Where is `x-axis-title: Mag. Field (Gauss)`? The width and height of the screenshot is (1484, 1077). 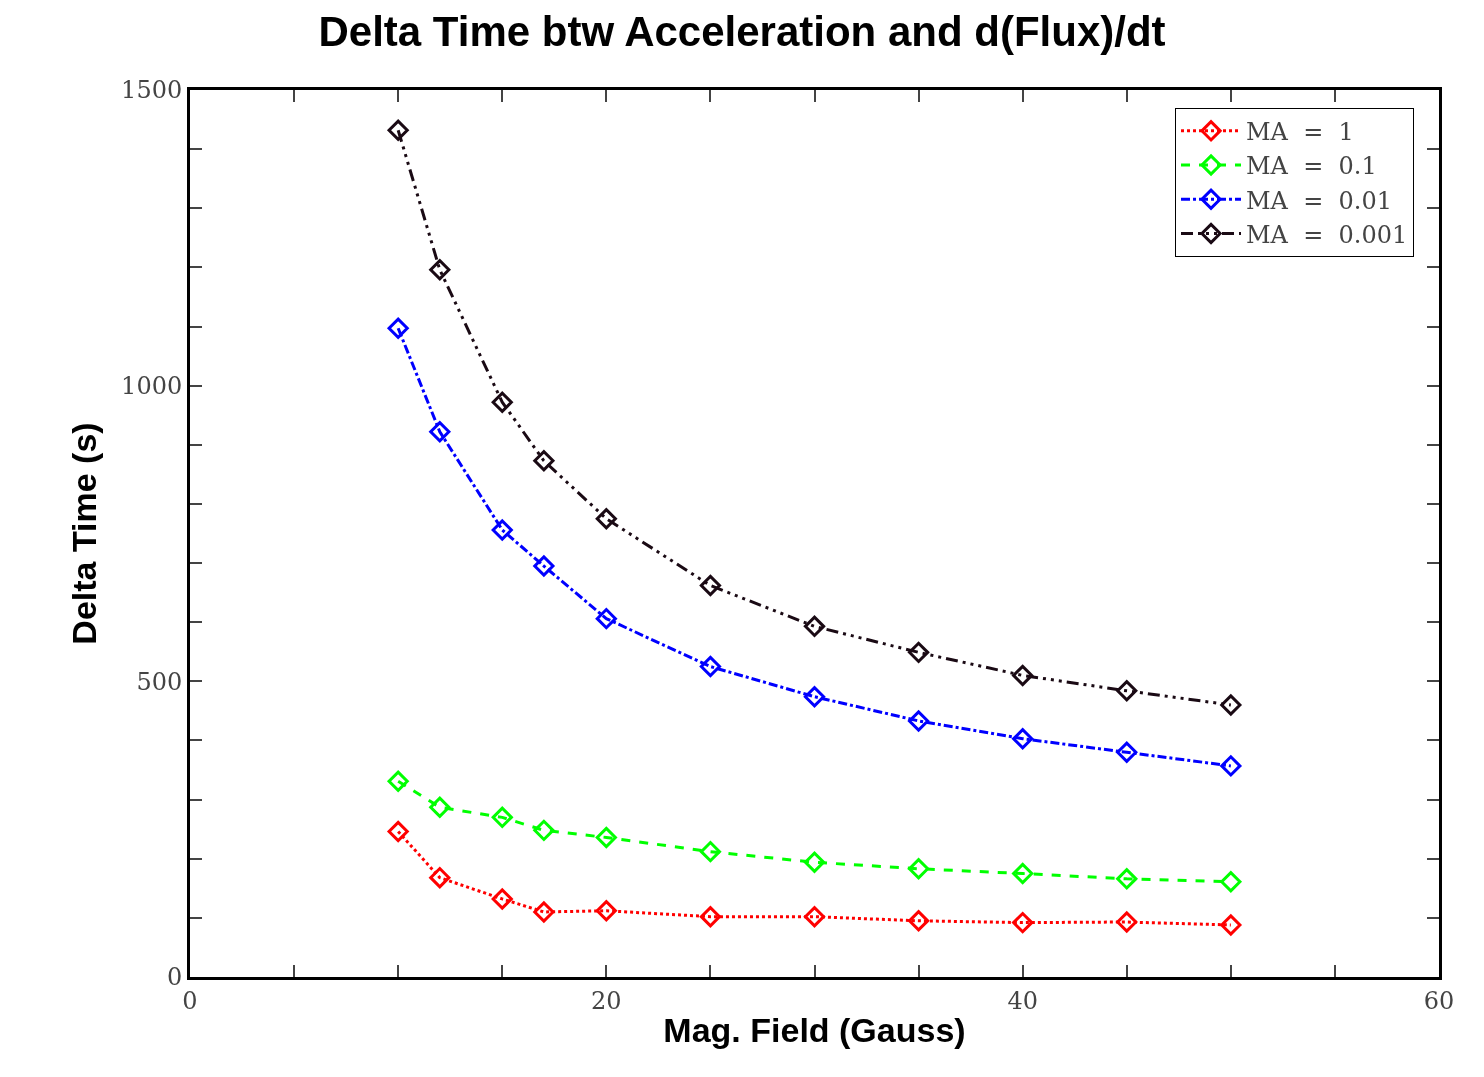 x-axis-title: Mag. Field (Gauss) is located at coordinates (814, 1030).